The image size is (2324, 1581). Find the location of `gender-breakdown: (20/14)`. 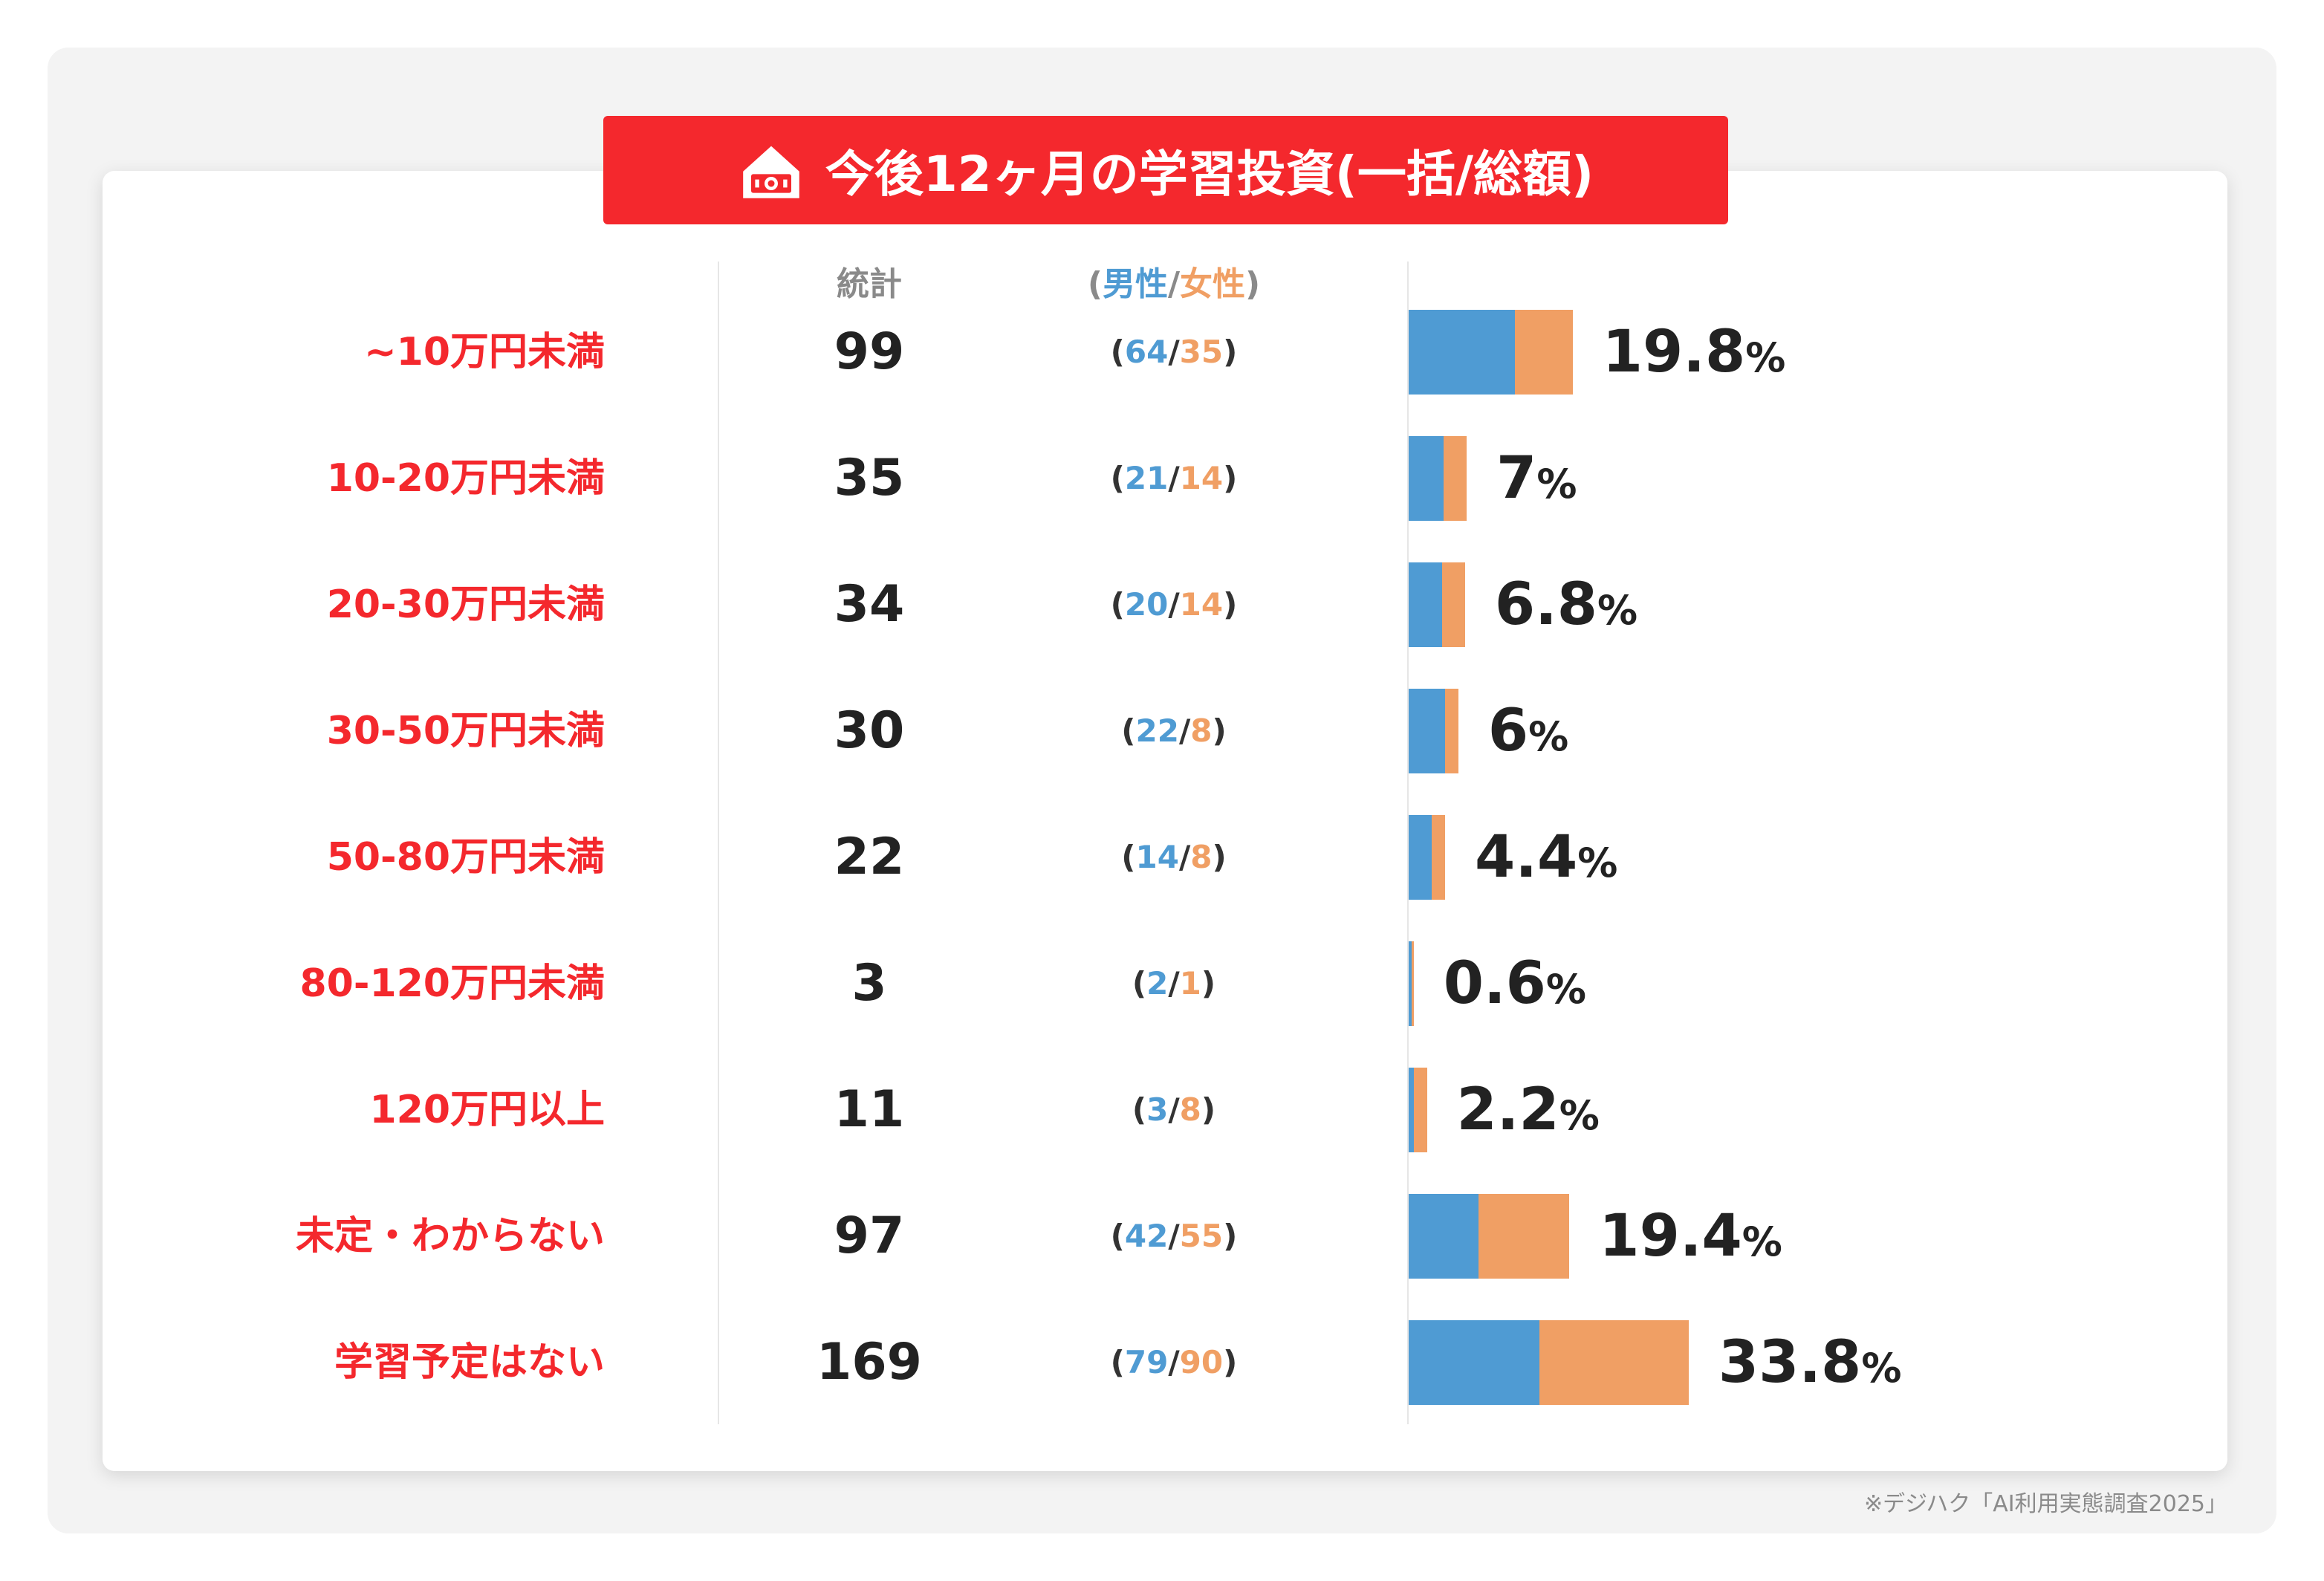

gender-breakdown: (20/14) is located at coordinates (1173, 604).